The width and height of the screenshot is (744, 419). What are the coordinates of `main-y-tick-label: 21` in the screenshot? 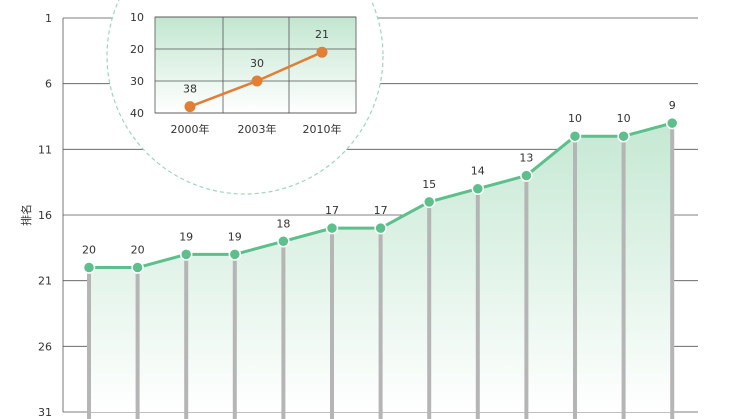 It's located at (45, 281).